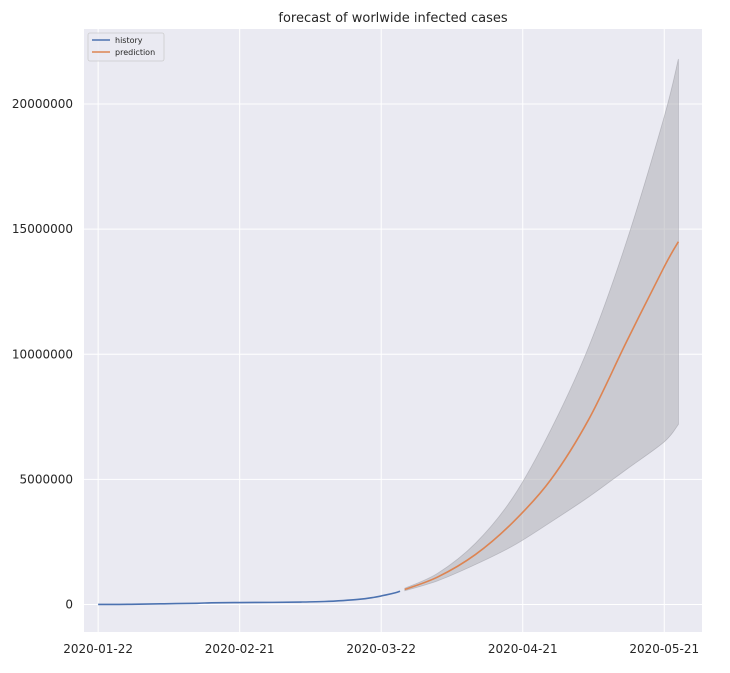 The height and width of the screenshot is (673, 730). Describe the element at coordinates (42, 104) in the screenshot. I see `y-tick-label: 20000000` at that location.